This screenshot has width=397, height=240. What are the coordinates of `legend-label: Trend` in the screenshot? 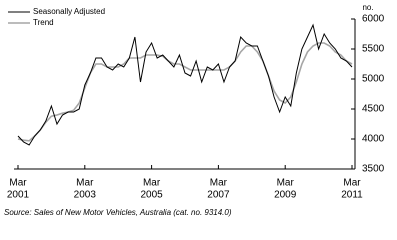 It's located at (43, 22).